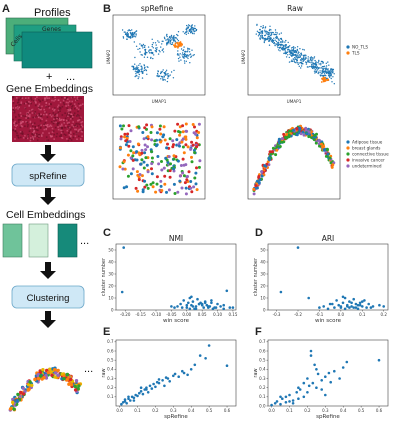 This screenshot has width=407, height=440. I want to click on y-tick-label: 0.5, so click(110, 360).